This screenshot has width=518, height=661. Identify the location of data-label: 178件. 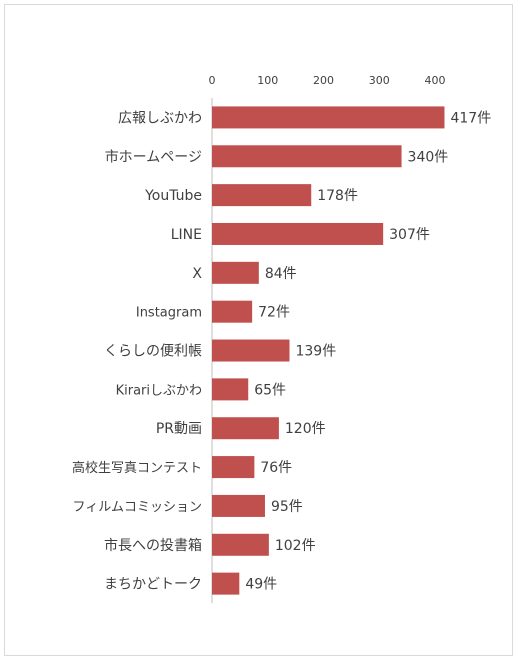
(337, 196).